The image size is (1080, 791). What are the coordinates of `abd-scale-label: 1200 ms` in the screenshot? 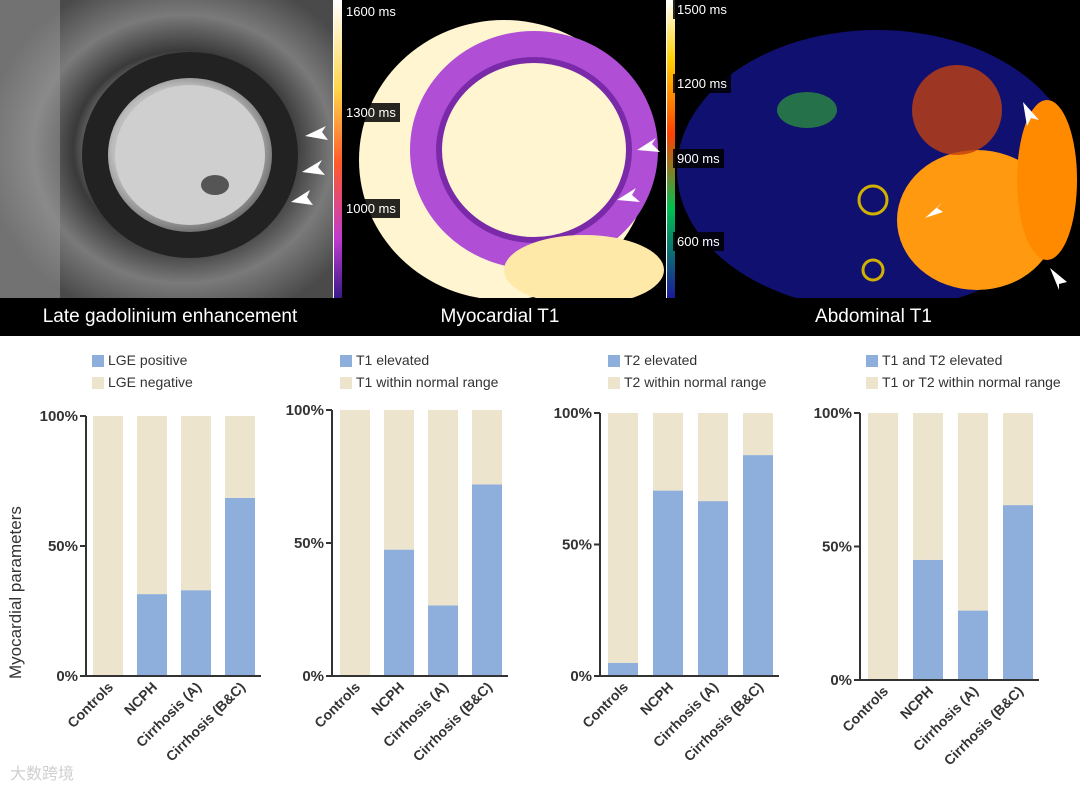 It's located at (702, 83).